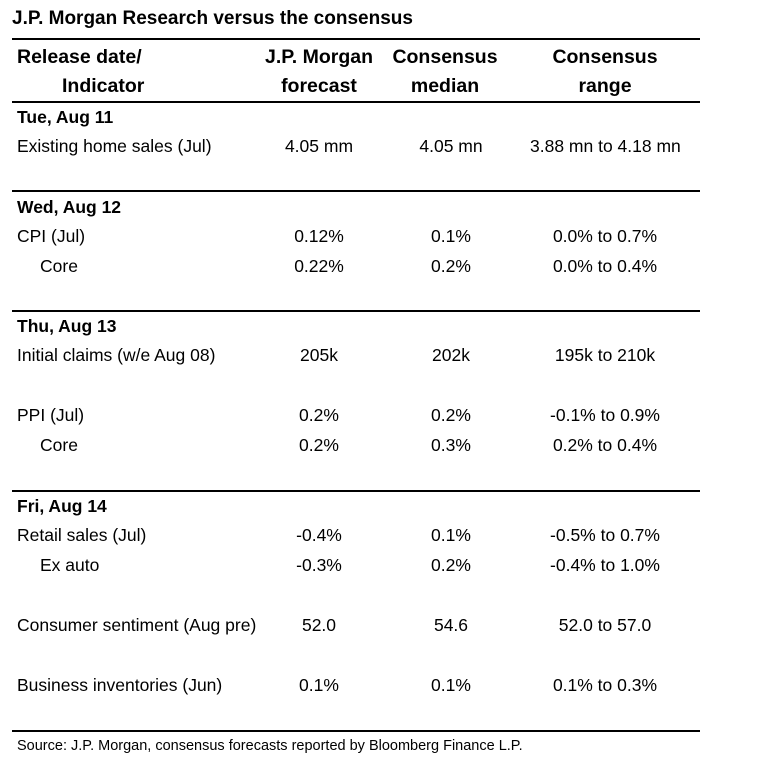  Describe the element at coordinates (114, 146) in the screenshot. I see `indicator-label: Existing home sales (Jul)` at that location.